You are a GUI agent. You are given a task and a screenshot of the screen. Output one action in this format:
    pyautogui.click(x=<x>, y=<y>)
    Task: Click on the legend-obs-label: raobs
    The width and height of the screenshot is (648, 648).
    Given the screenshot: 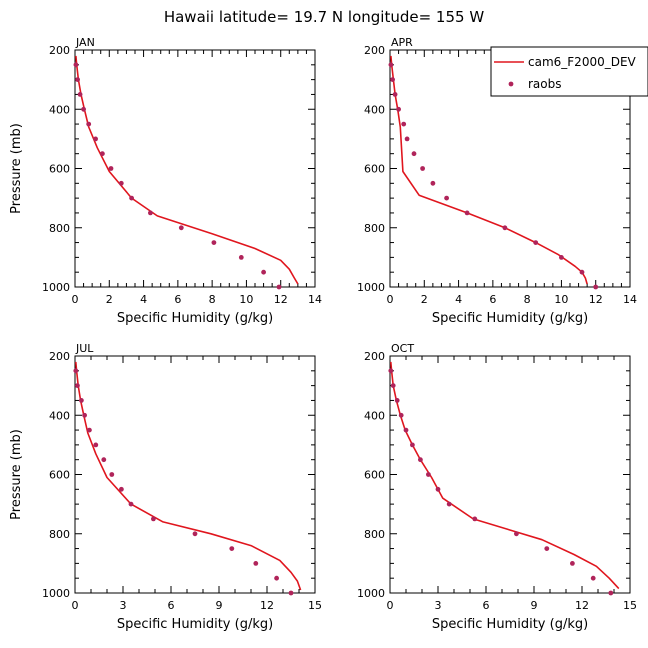 What is the action you would take?
    pyautogui.click(x=545, y=84)
    